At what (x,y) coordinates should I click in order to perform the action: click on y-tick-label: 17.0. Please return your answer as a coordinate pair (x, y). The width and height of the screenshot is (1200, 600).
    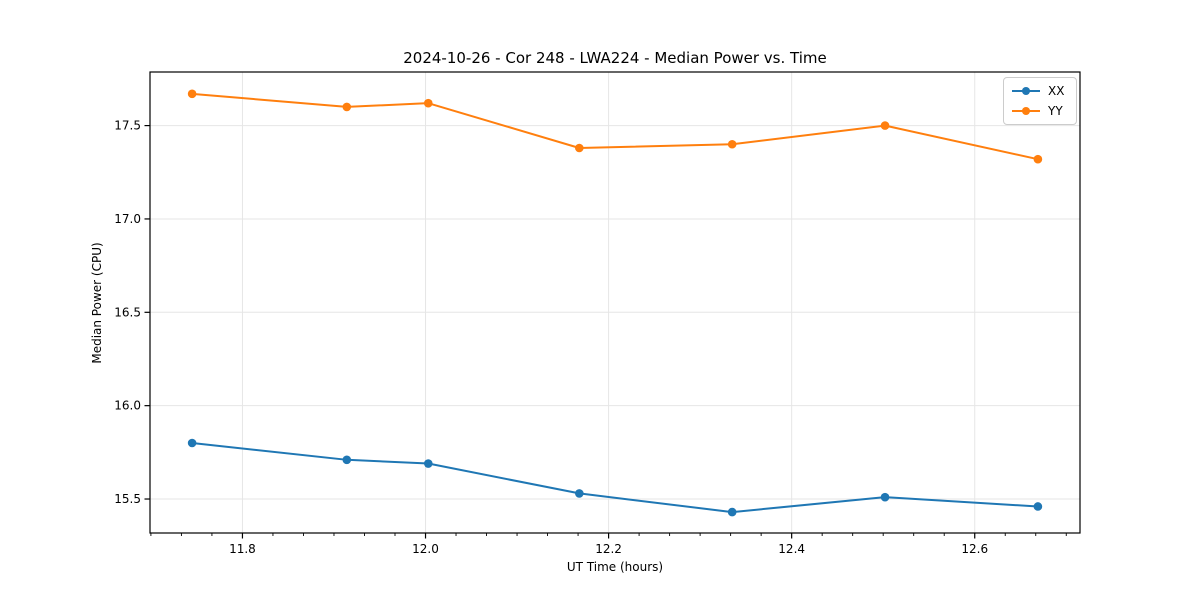
    Looking at the image, I should click on (127, 219).